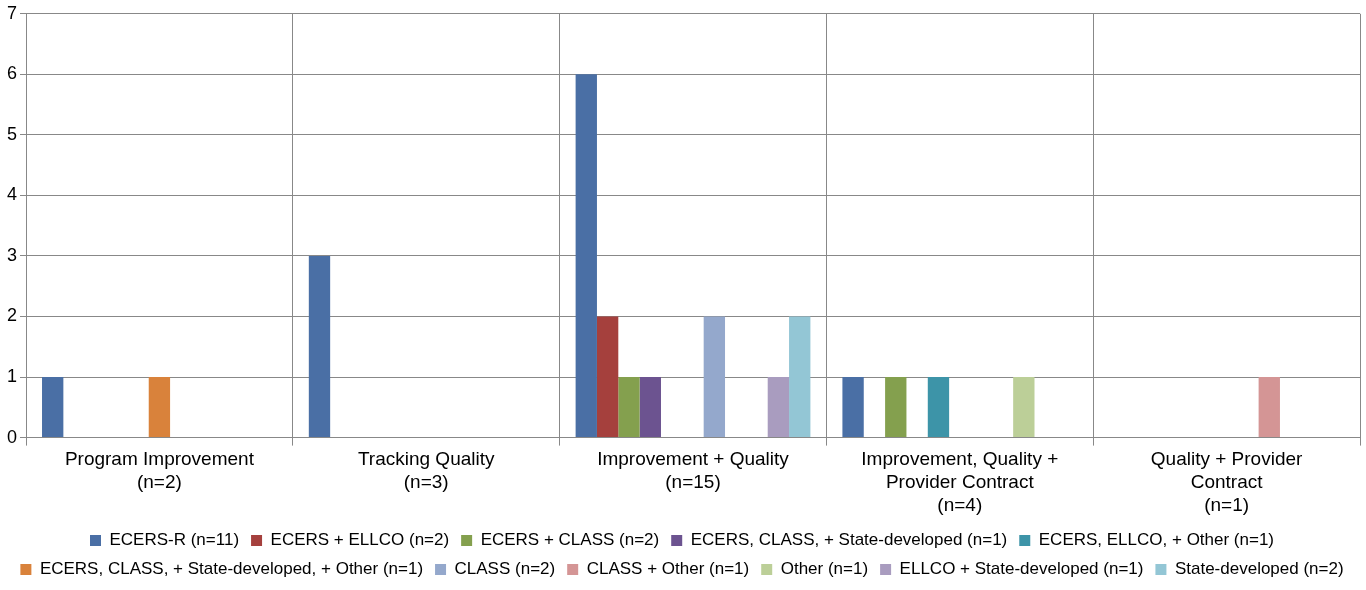 The height and width of the screenshot is (590, 1366). What do you see at coordinates (360, 540) in the screenshot?
I see `legend-label: ECERS + ELLCO (n=2)` at bounding box center [360, 540].